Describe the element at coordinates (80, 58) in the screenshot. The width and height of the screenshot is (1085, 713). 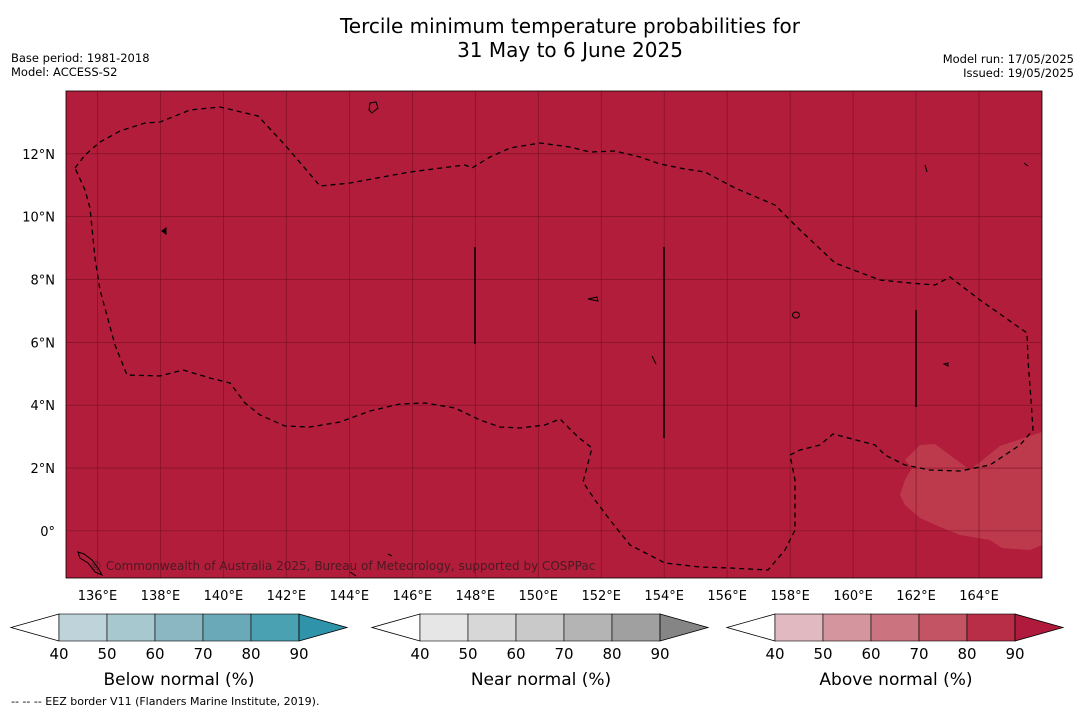
I see `base-period: Base period: 1981-2018` at that location.